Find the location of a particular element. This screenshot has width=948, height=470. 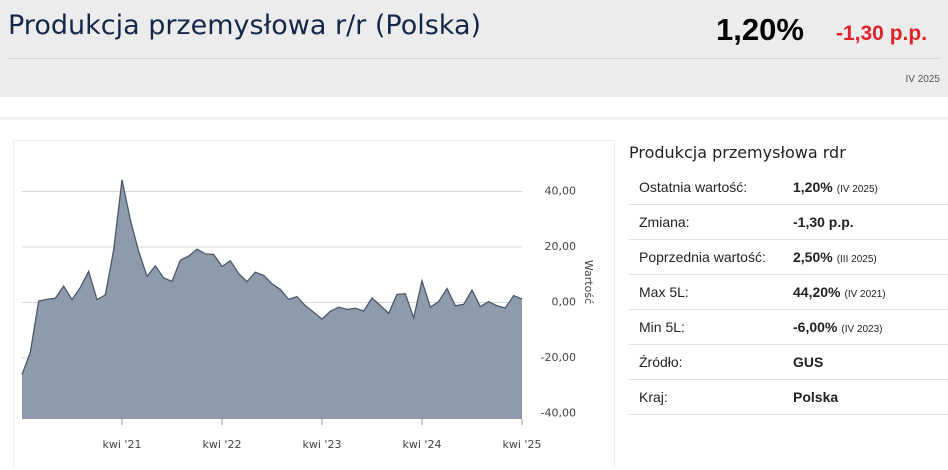

divider is located at coordinates (474, 58).